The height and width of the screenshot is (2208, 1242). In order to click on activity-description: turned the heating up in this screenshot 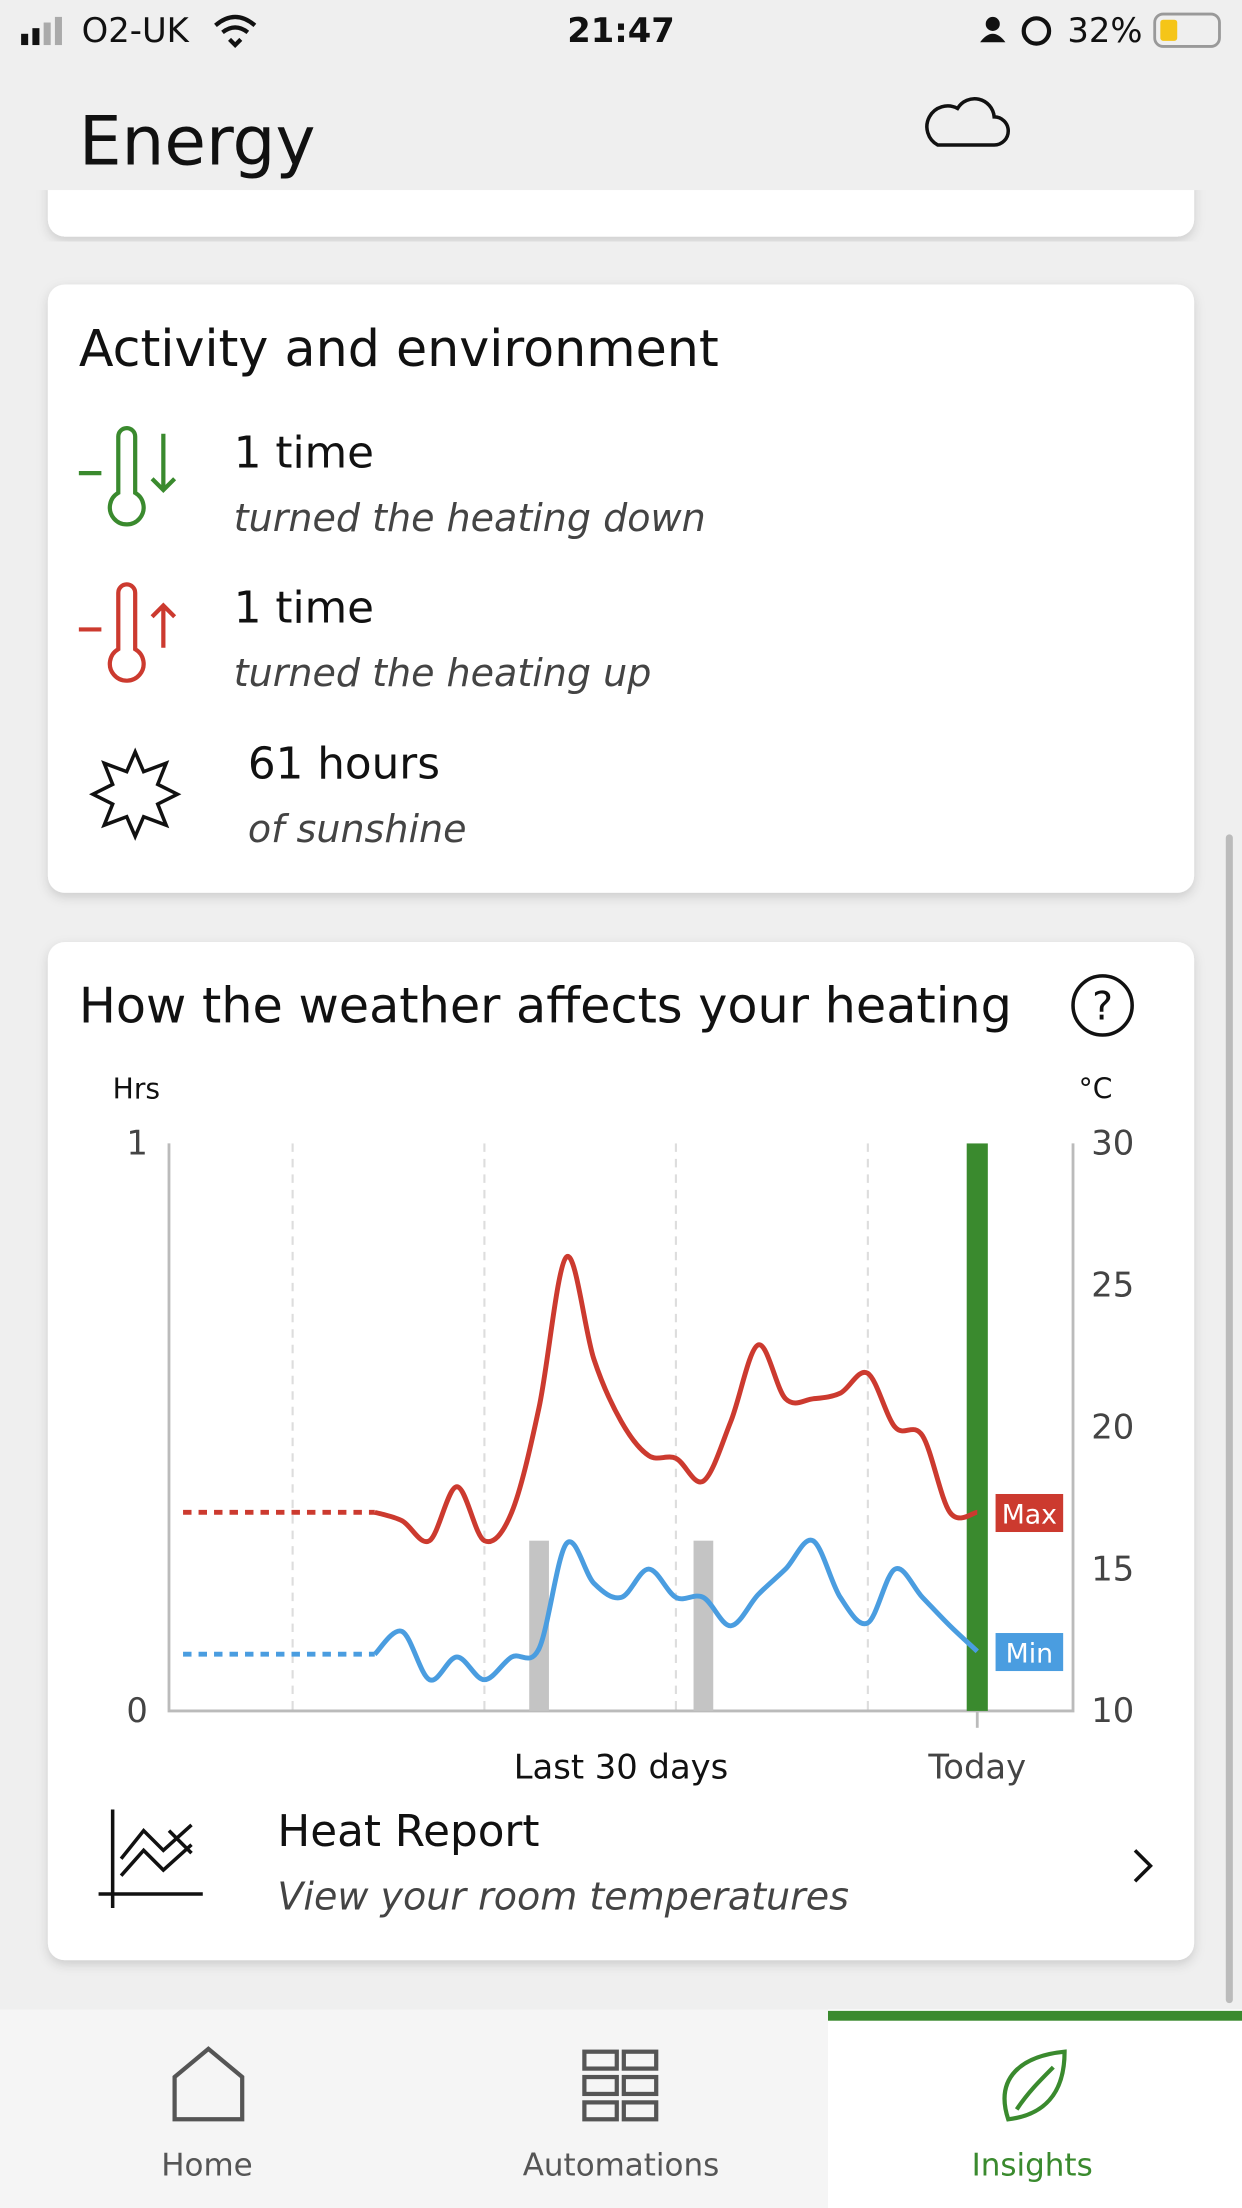, I will do `click(443, 673)`.